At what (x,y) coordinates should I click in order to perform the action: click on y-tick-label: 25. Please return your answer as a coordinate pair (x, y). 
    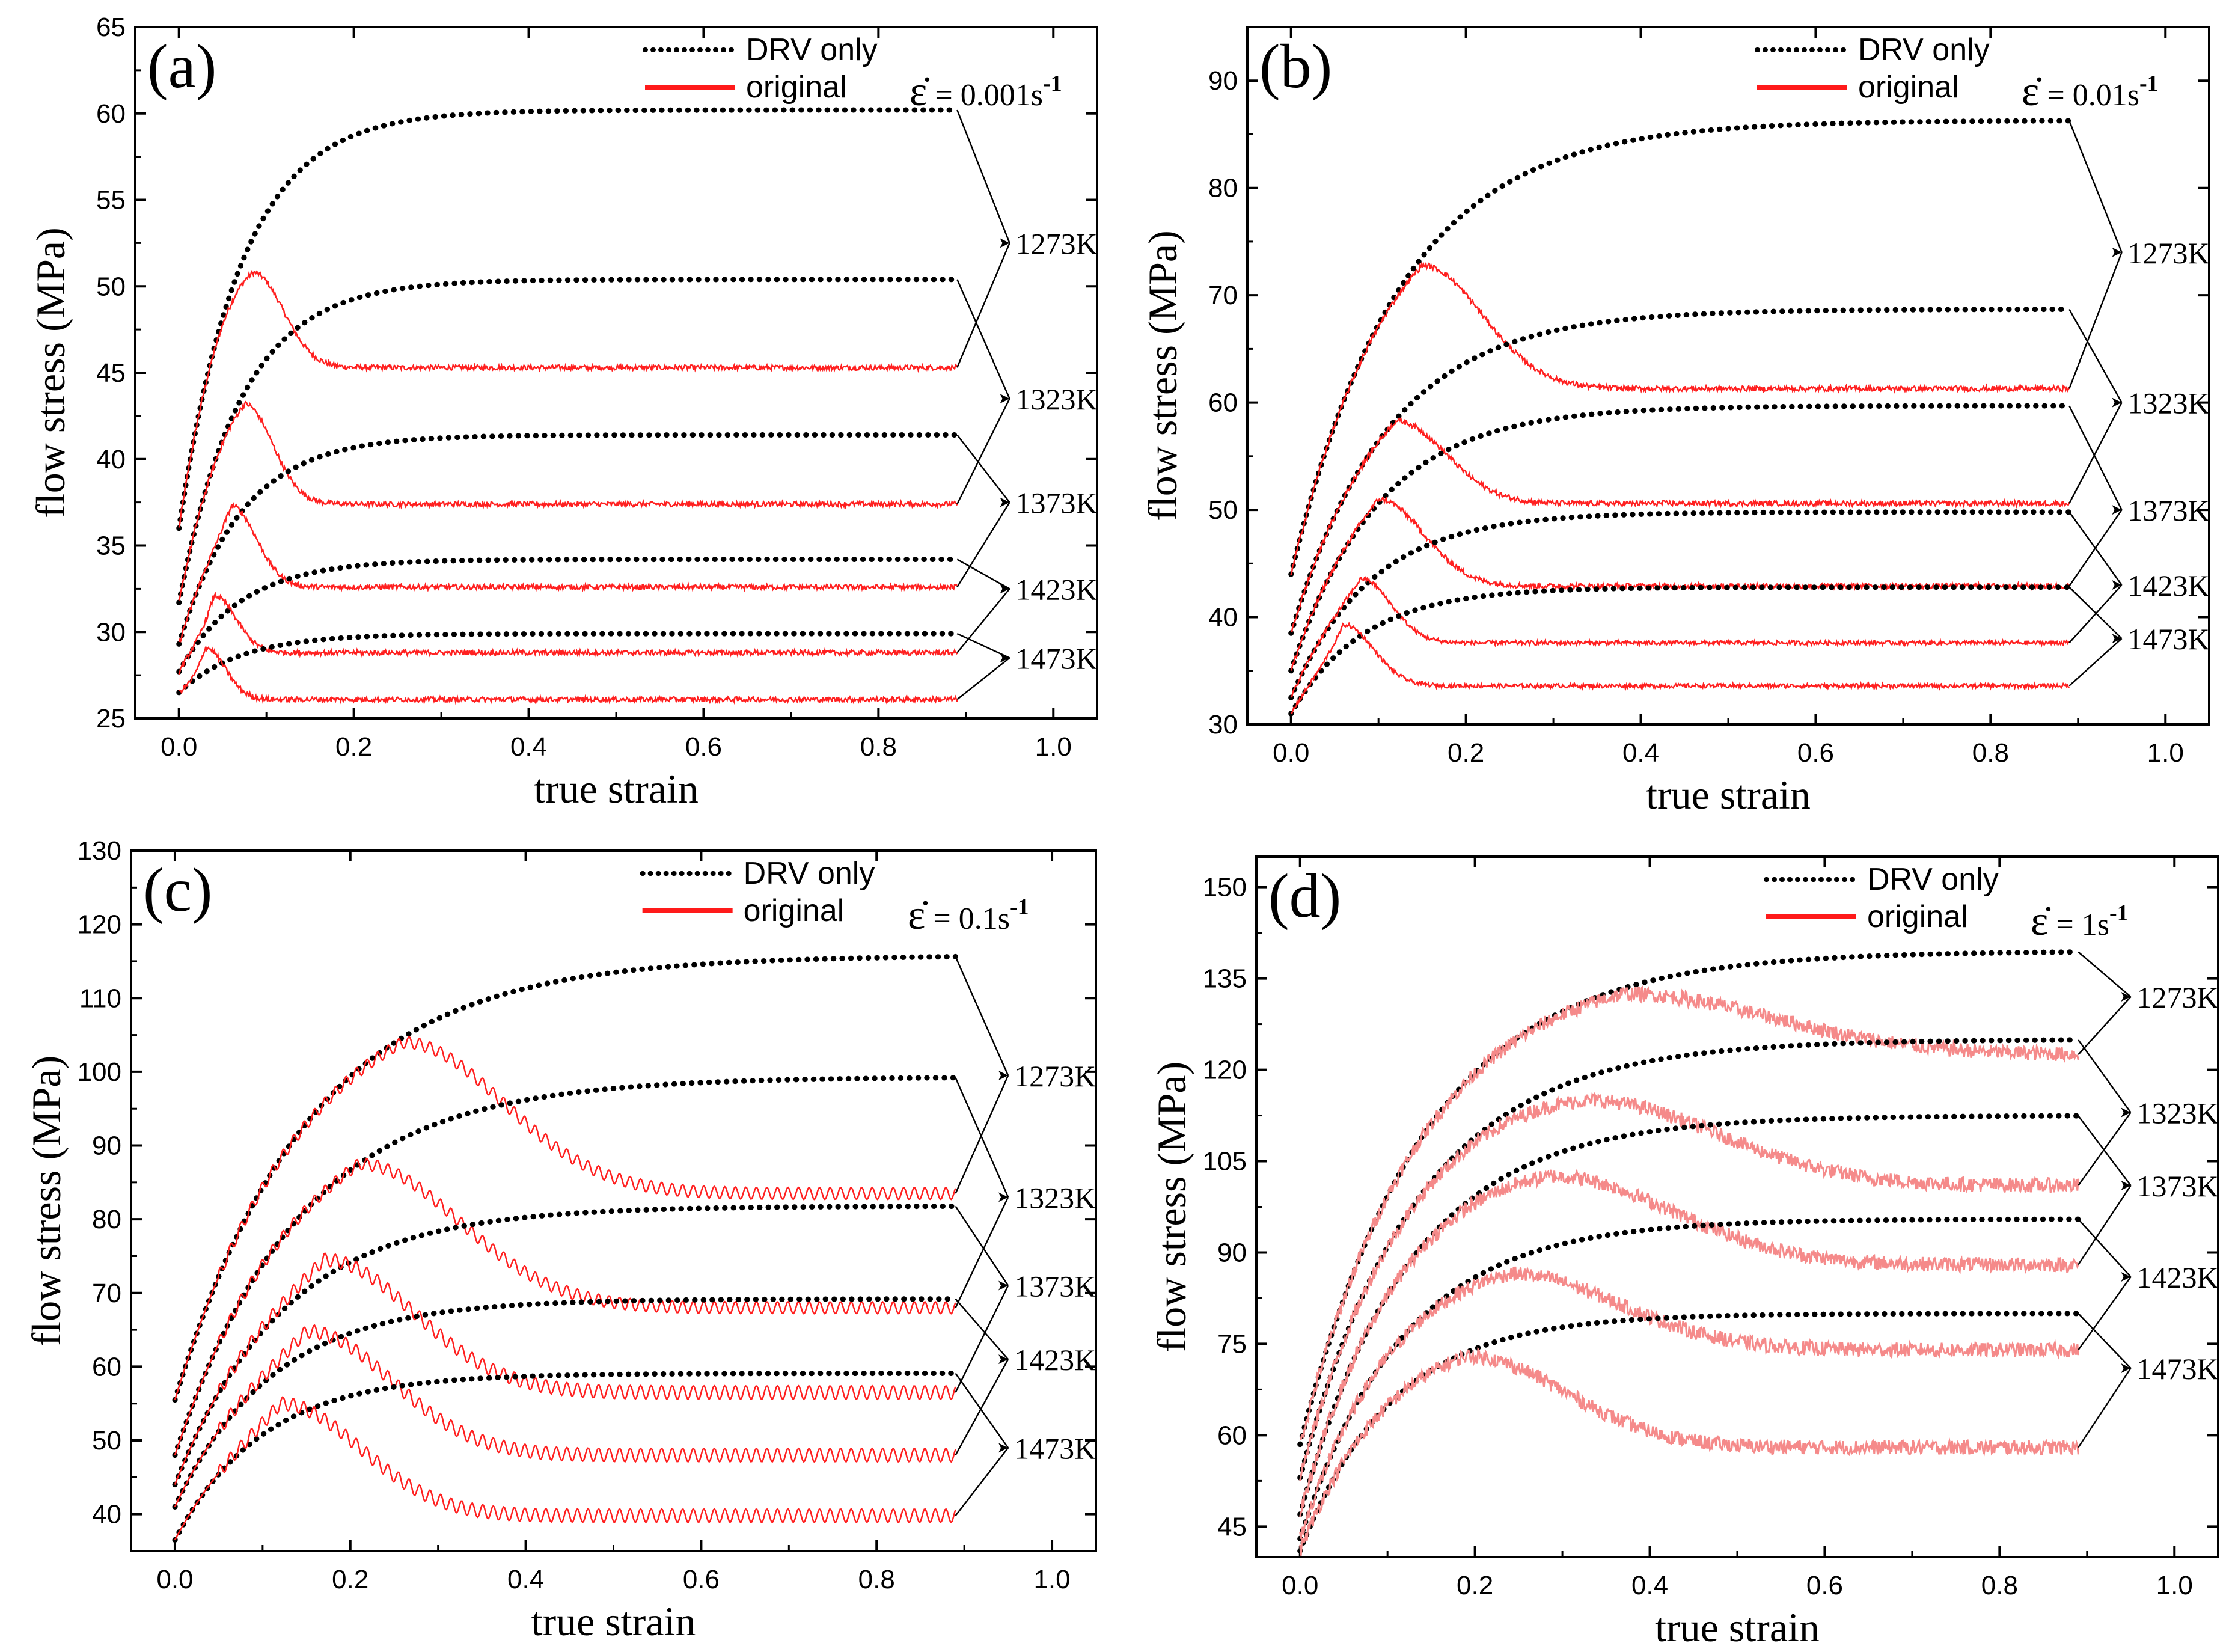
    Looking at the image, I should click on (111, 719).